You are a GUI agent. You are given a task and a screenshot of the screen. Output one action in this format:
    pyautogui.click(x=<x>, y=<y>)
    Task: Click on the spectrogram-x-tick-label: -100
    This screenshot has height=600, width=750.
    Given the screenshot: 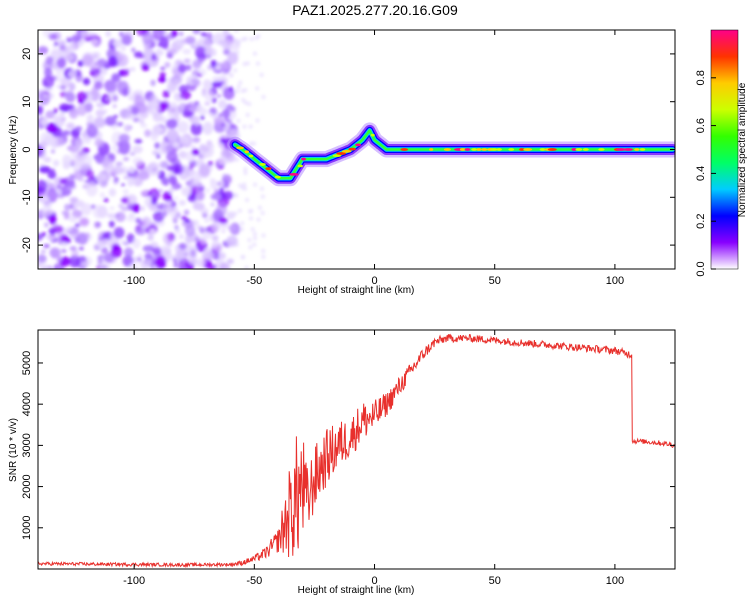 What is the action you would take?
    pyautogui.click(x=134, y=281)
    